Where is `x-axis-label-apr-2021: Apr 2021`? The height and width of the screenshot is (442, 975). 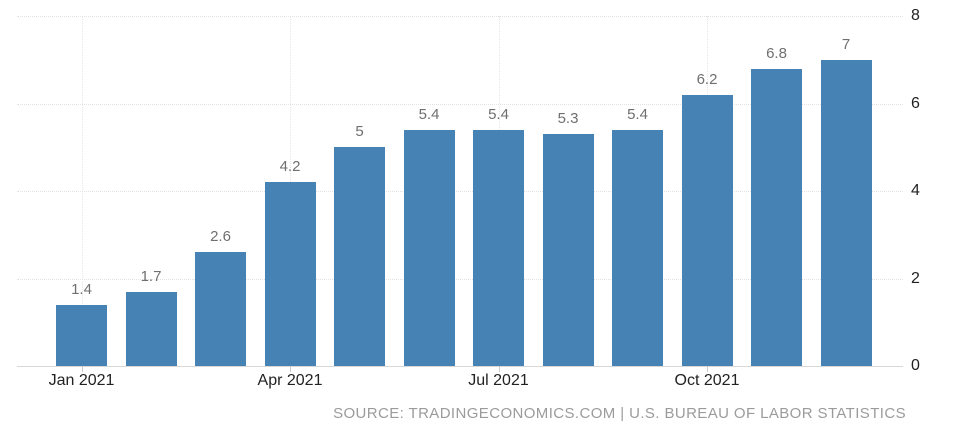 x-axis-label-apr-2021: Apr 2021 is located at coordinates (290, 380).